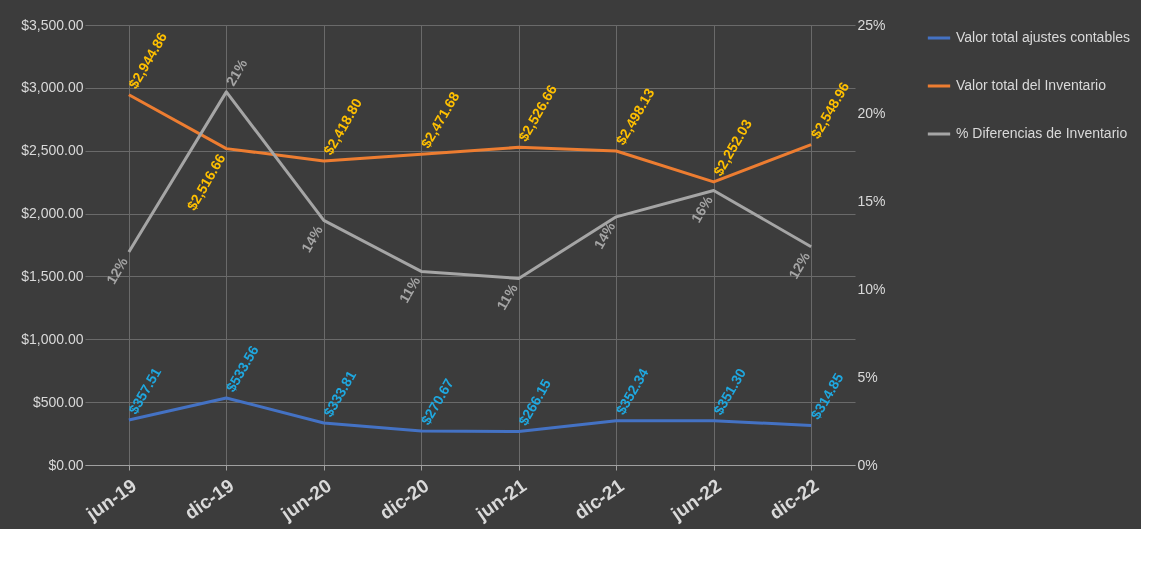 This screenshot has width=1168, height=587. What do you see at coordinates (867, 376) in the screenshot?
I see `y2-tick-label: 5%` at bounding box center [867, 376].